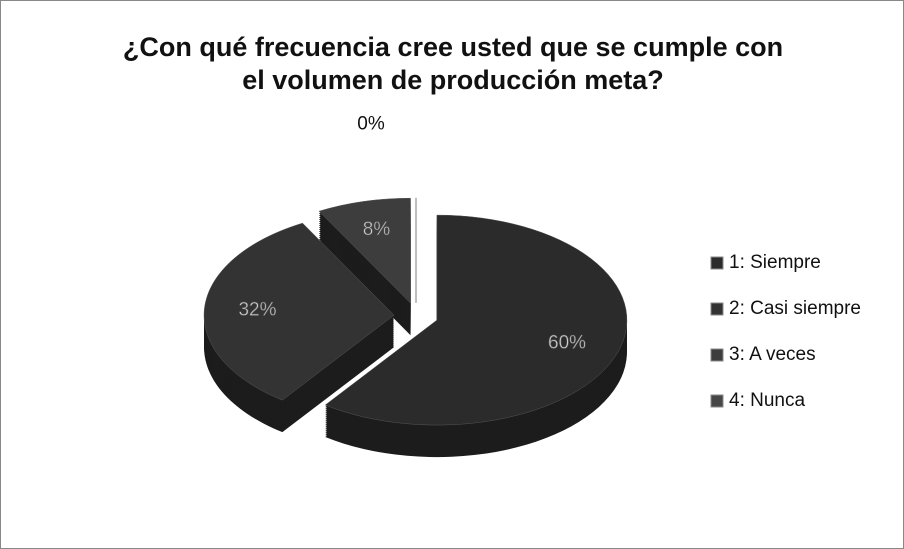  What do you see at coordinates (767, 400) in the screenshot?
I see `legend-label: 4: Nunca` at bounding box center [767, 400].